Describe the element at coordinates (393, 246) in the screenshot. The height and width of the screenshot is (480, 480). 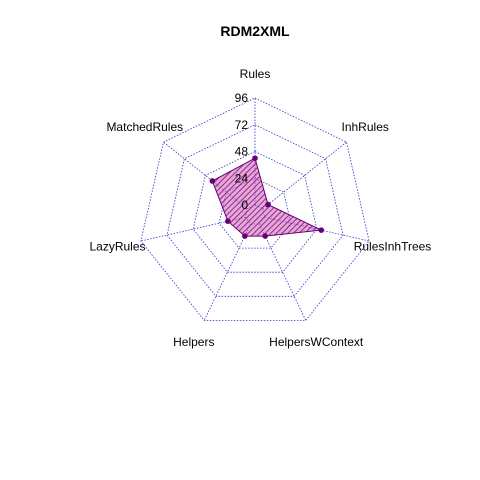
I see `axis-label-rulesinhtrees: RulesInhTrees` at that location.